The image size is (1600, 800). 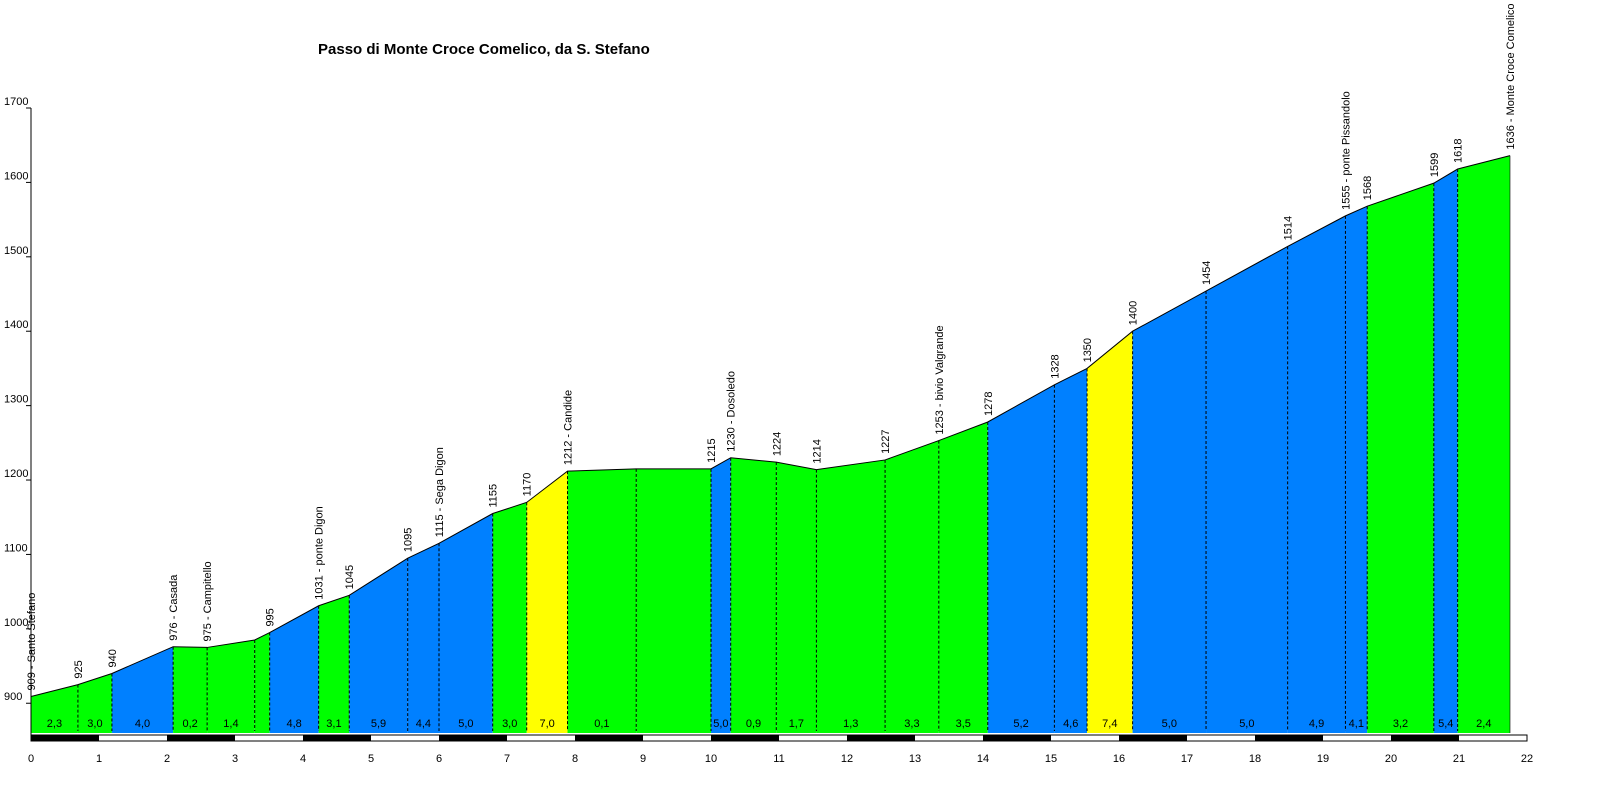 What do you see at coordinates (1368, 188) in the screenshot?
I see `point-label: 1568` at bounding box center [1368, 188].